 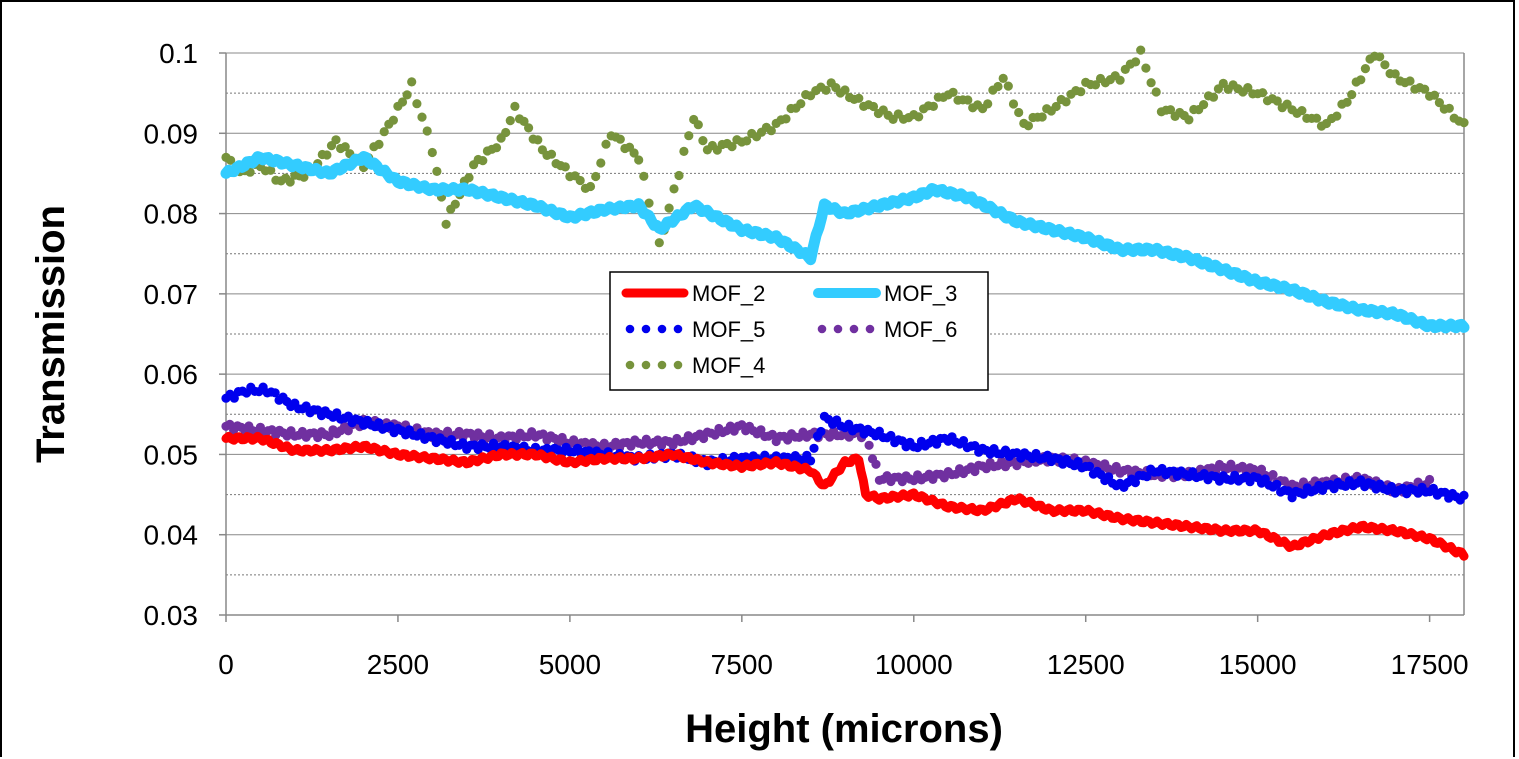 What do you see at coordinates (920, 329) in the screenshot?
I see `legend-label-mof-6: MOF_6` at bounding box center [920, 329].